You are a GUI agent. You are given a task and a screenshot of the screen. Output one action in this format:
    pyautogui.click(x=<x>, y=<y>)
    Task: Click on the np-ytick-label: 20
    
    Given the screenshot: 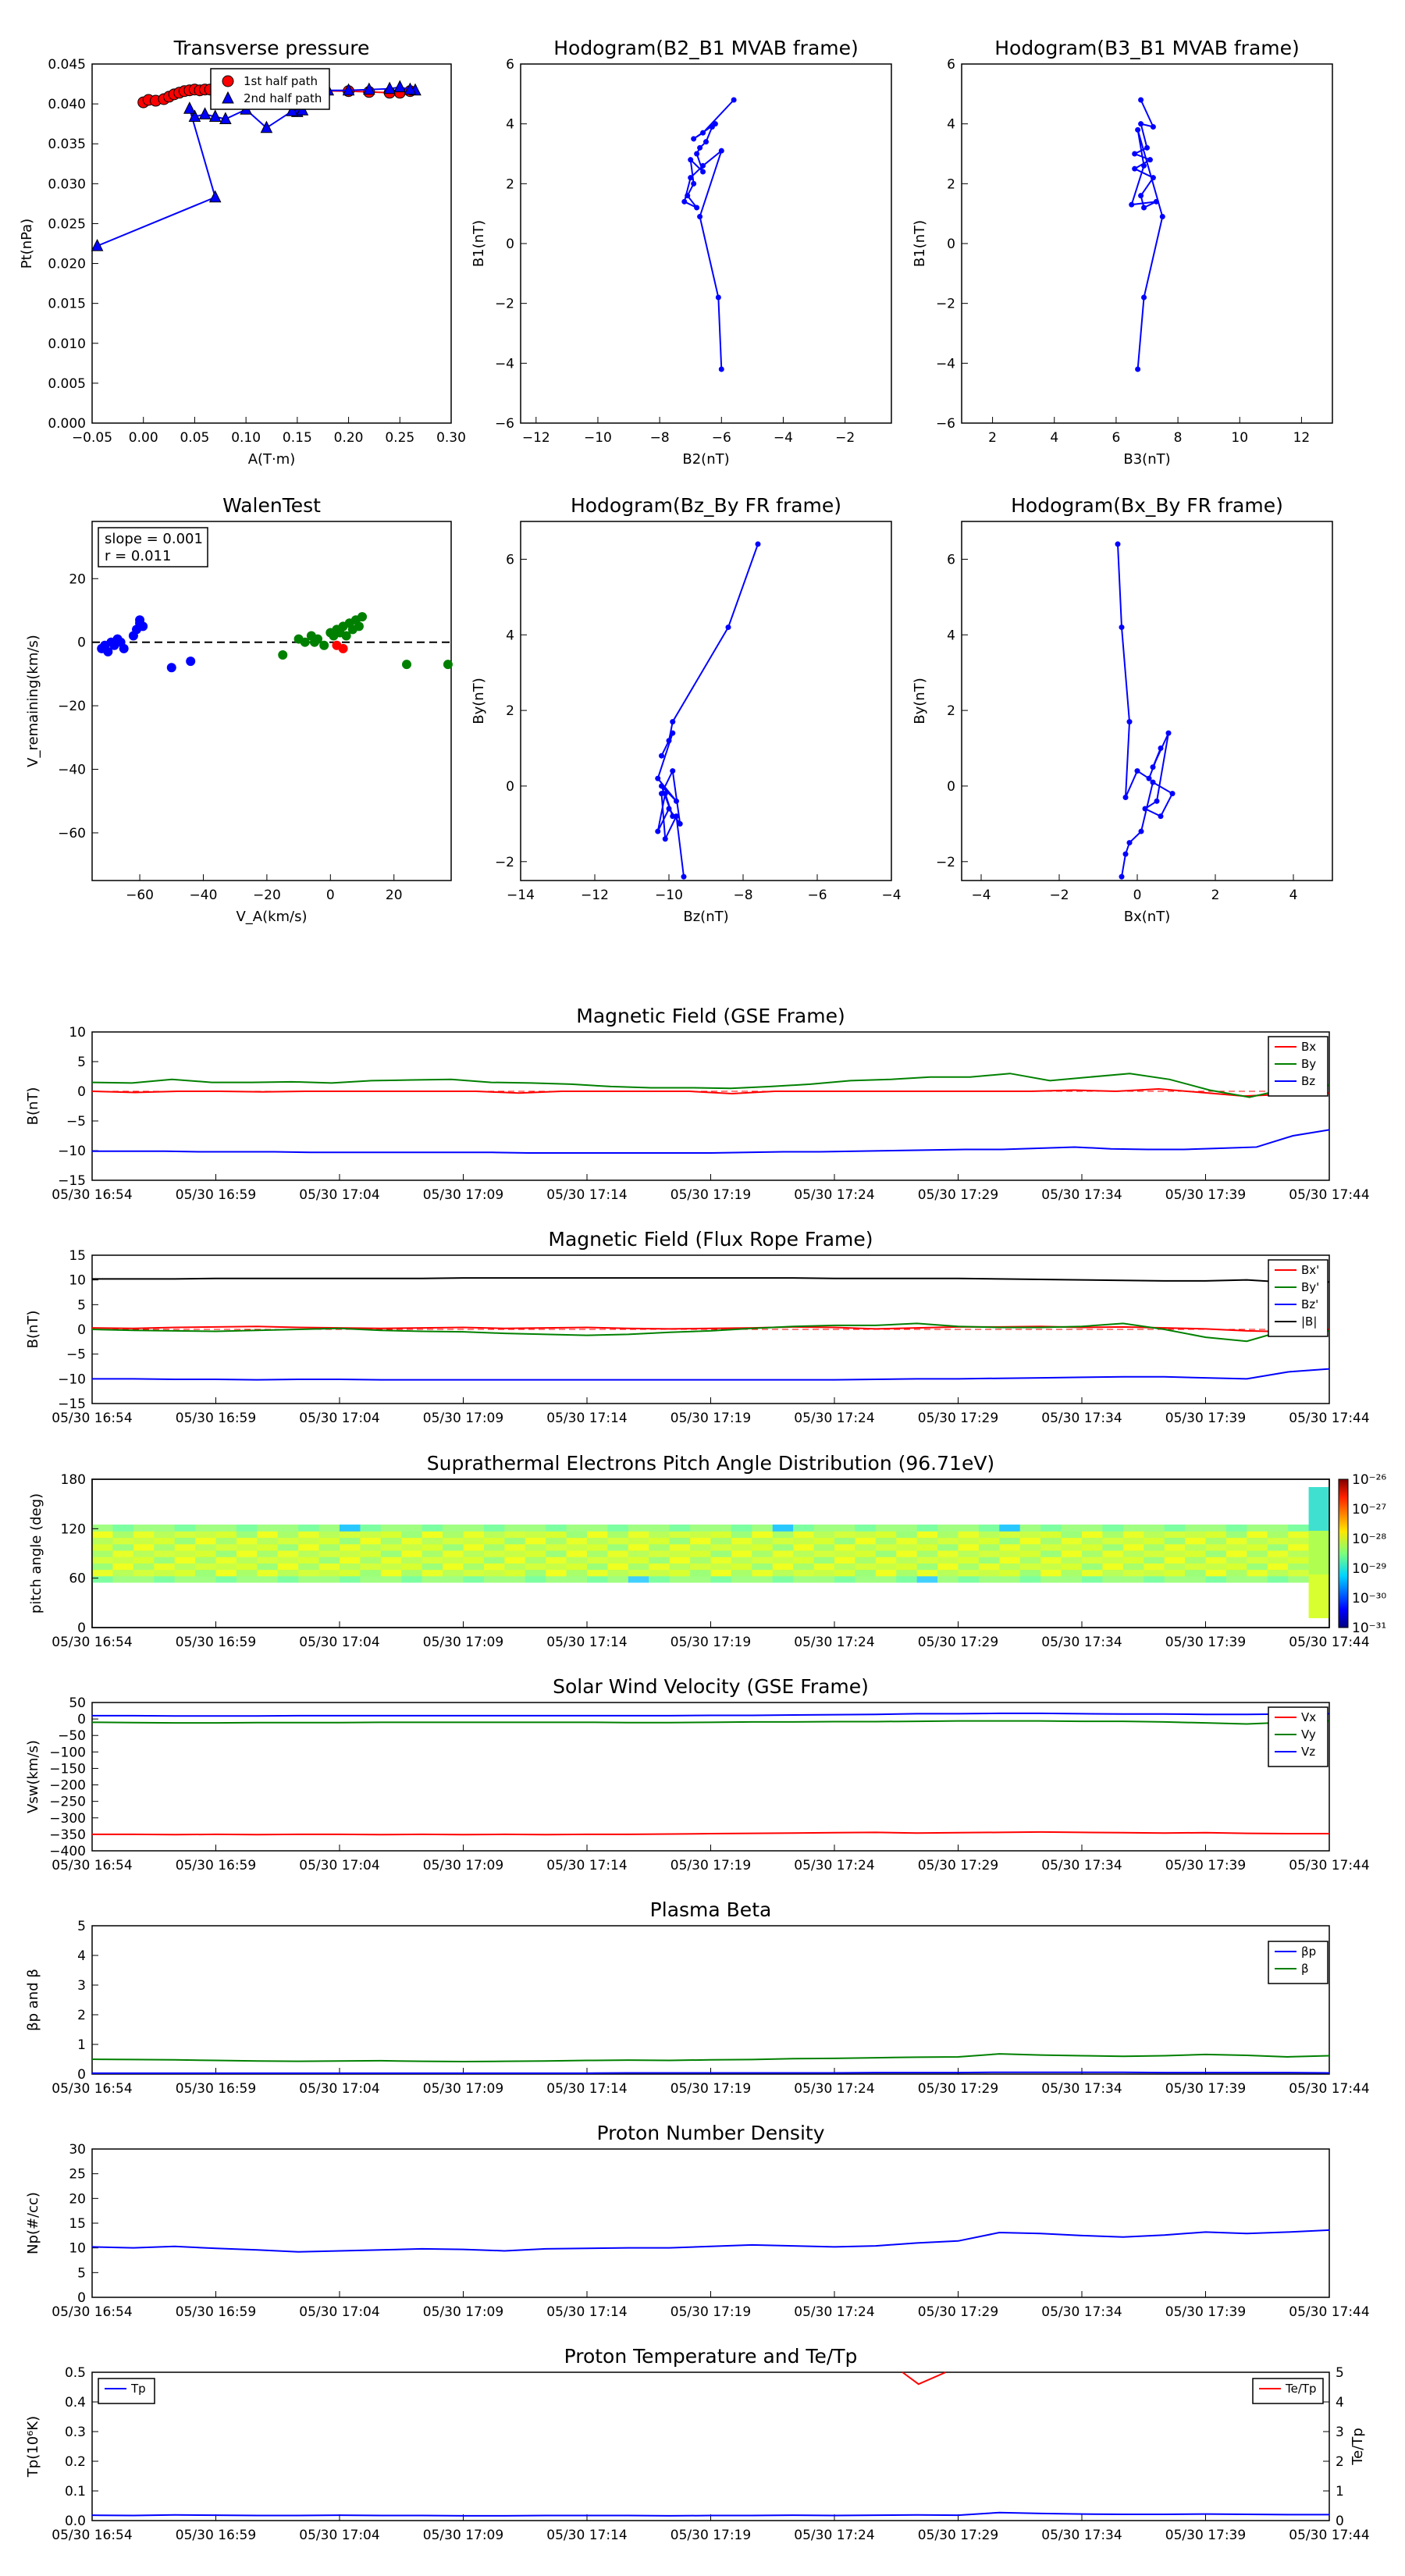 What is the action you would take?
    pyautogui.click(x=77, y=2199)
    